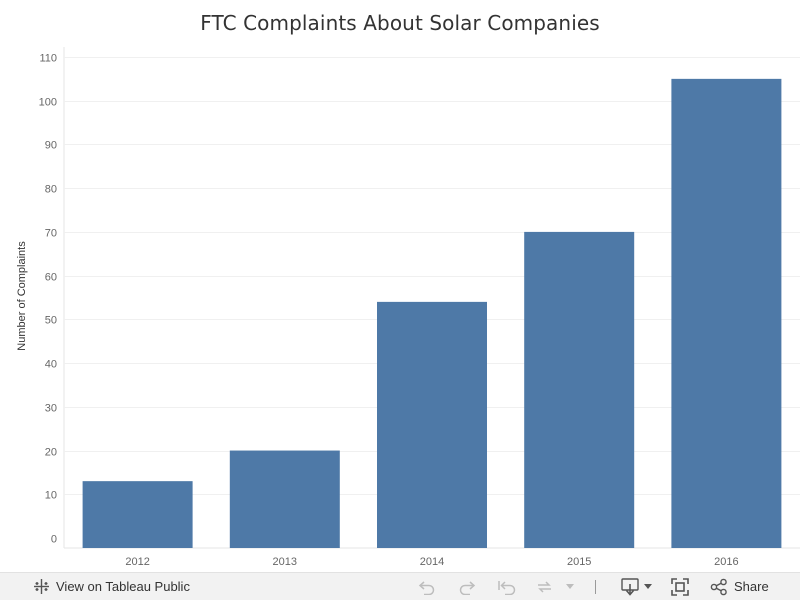 The image size is (800, 600). Describe the element at coordinates (284, 499) in the screenshot. I see `bar-2013` at that location.